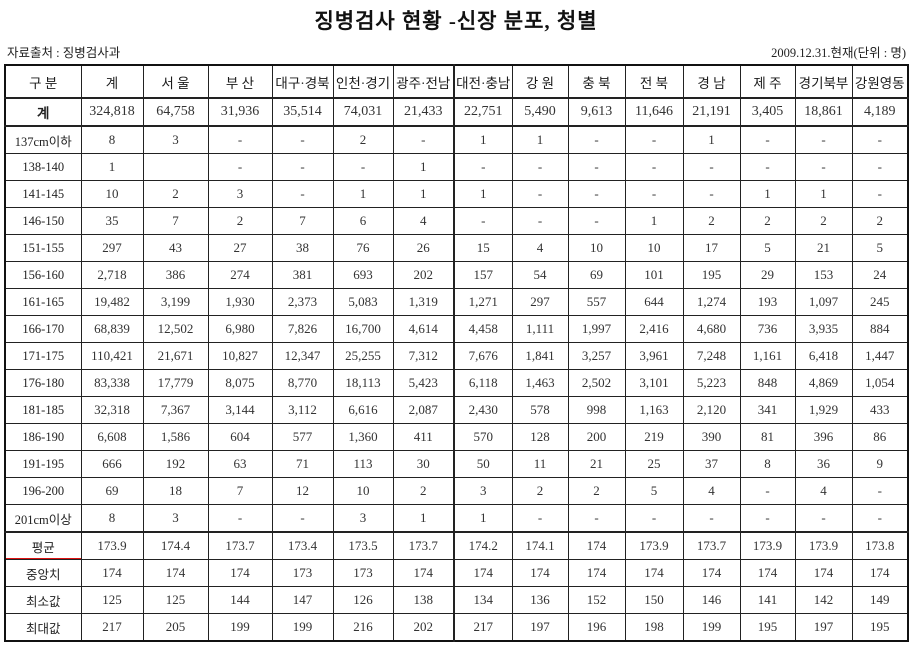  Describe the element at coordinates (240, 275) in the screenshot. I see `table-cell: 274` at that location.